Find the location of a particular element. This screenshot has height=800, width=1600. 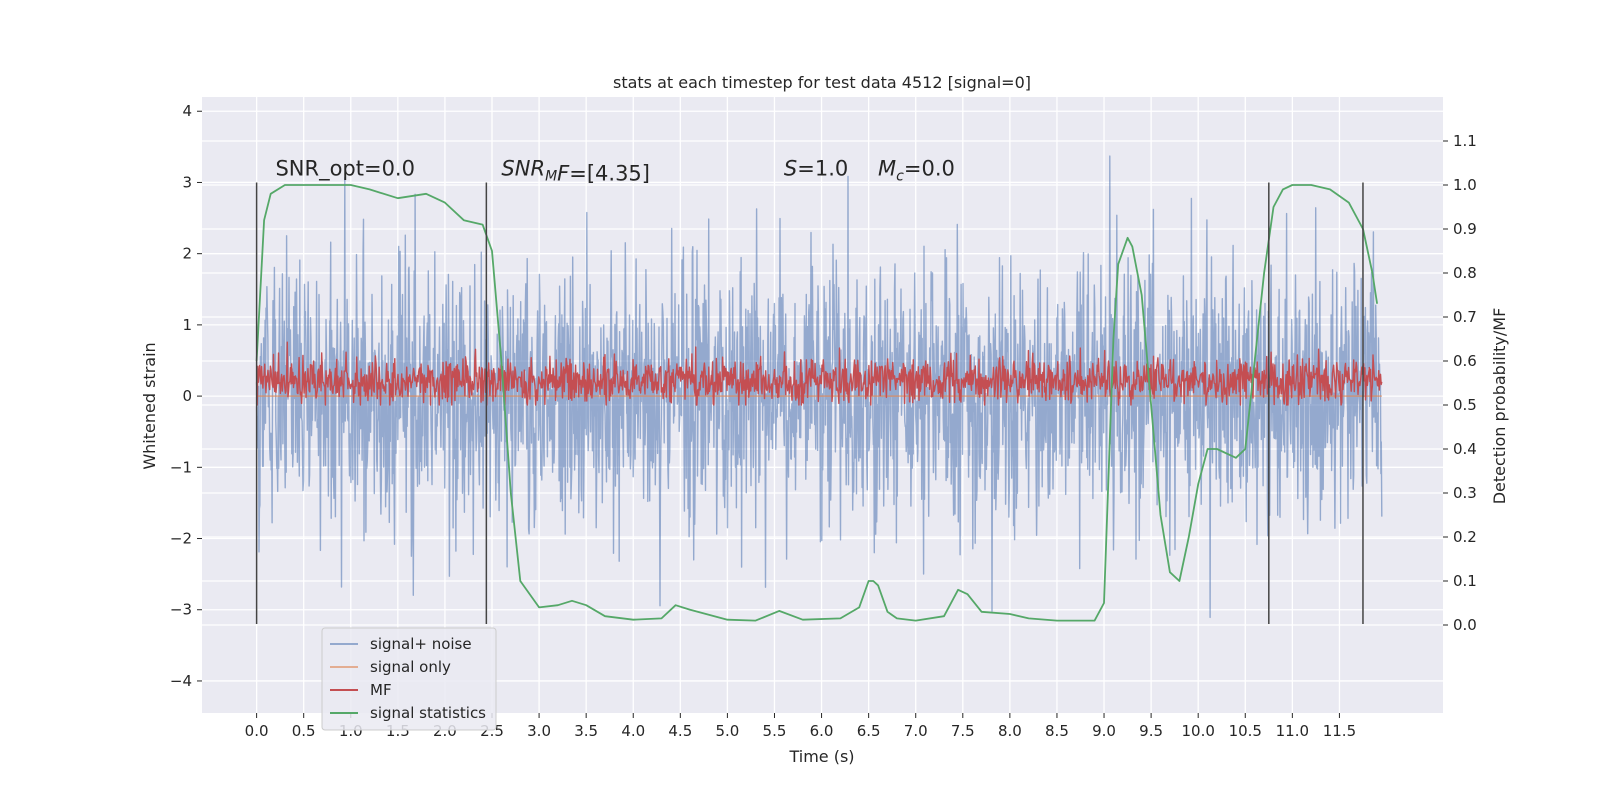

y-tick-labels: −4 −3 −2 −1 0 1 2 3 4 is located at coordinates (186, 396).